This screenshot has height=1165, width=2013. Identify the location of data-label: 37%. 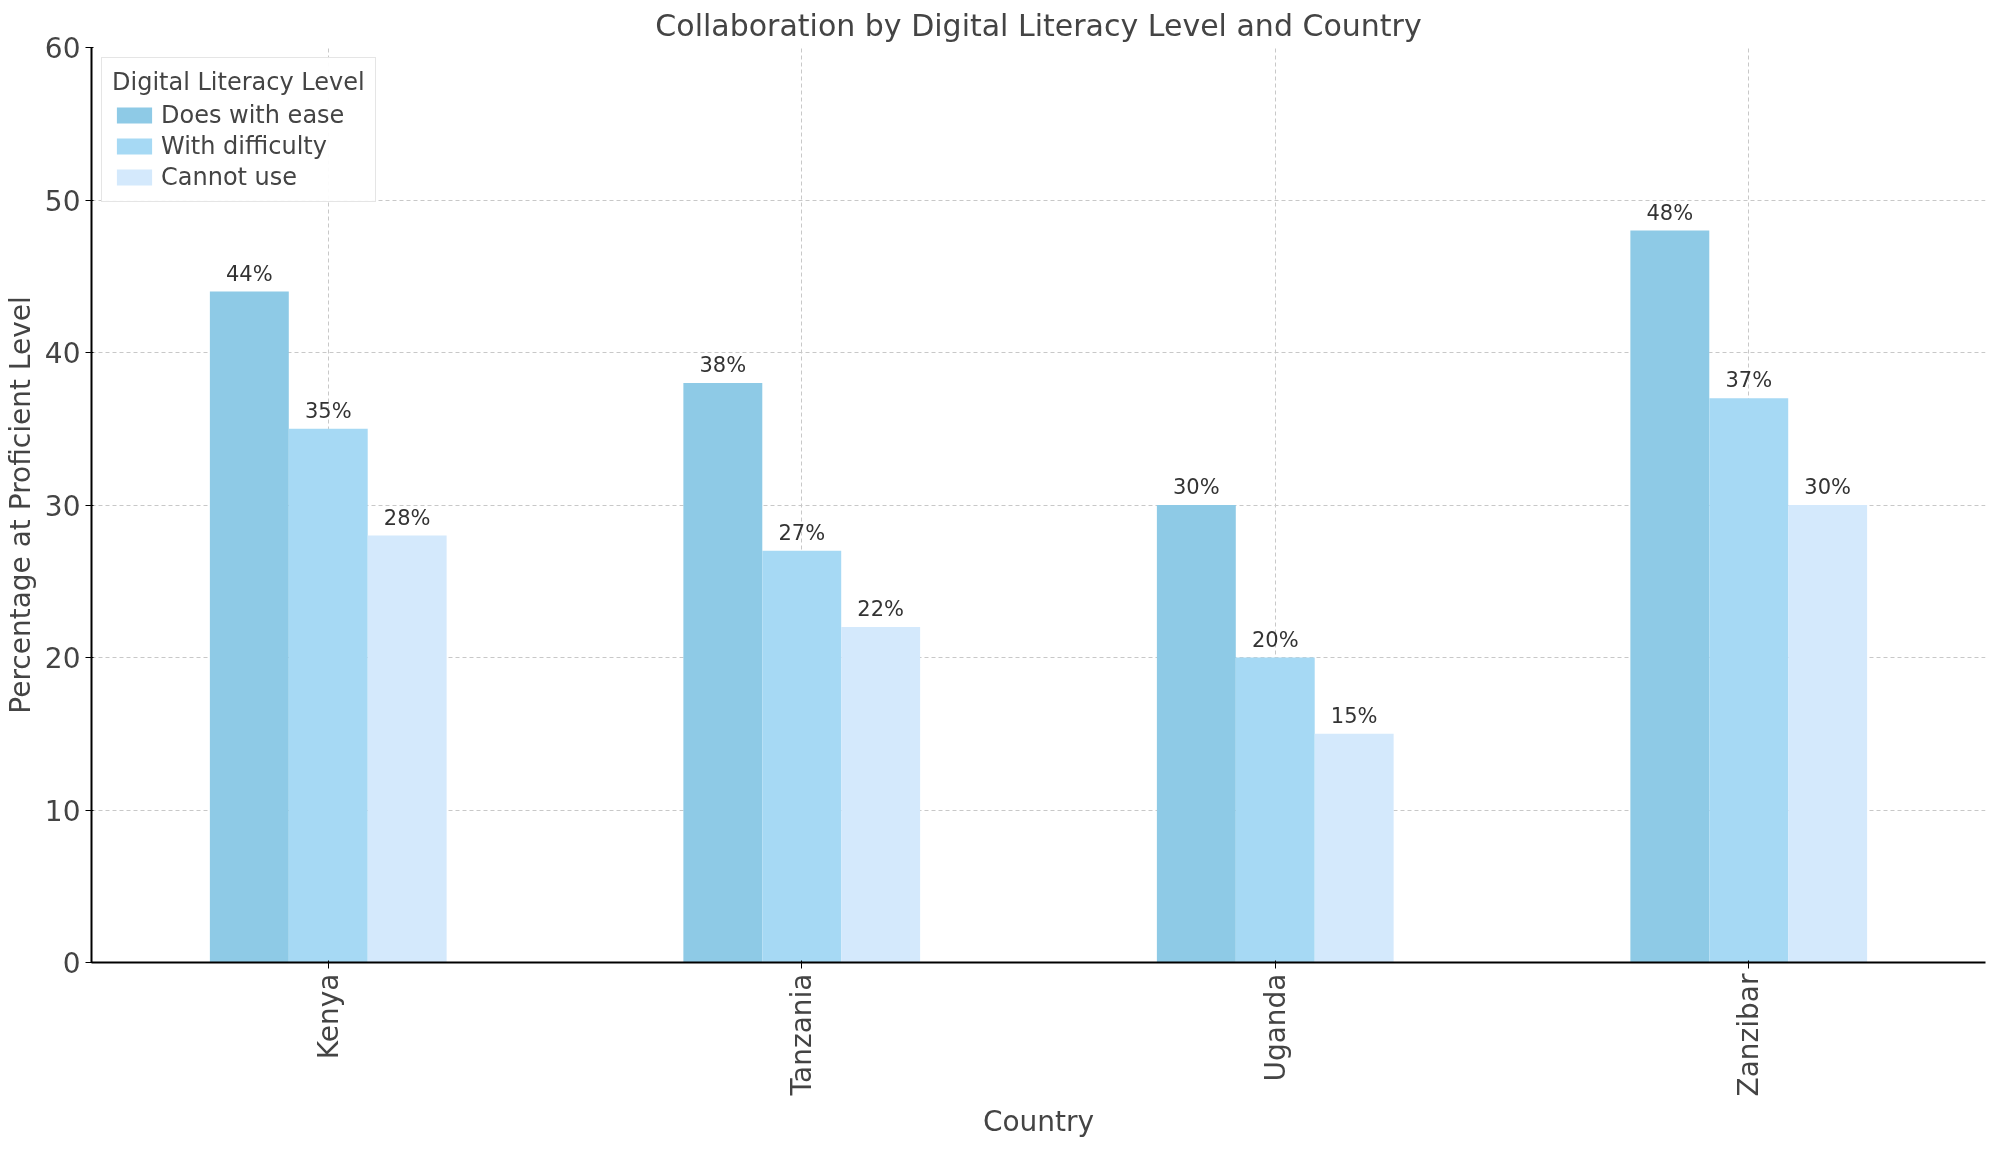
(1749, 380).